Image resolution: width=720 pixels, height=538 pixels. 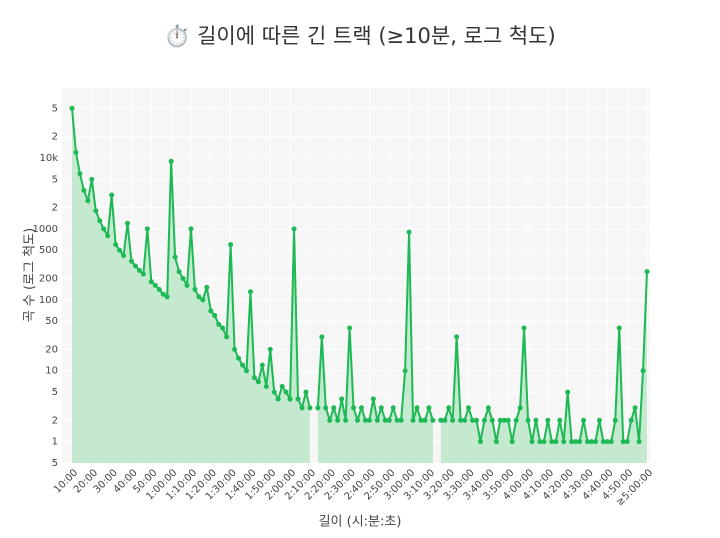 What do you see at coordinates (45, 229) in the screenshot?
I see `y-tick-label: 1000` at bounding box center [45, 229].